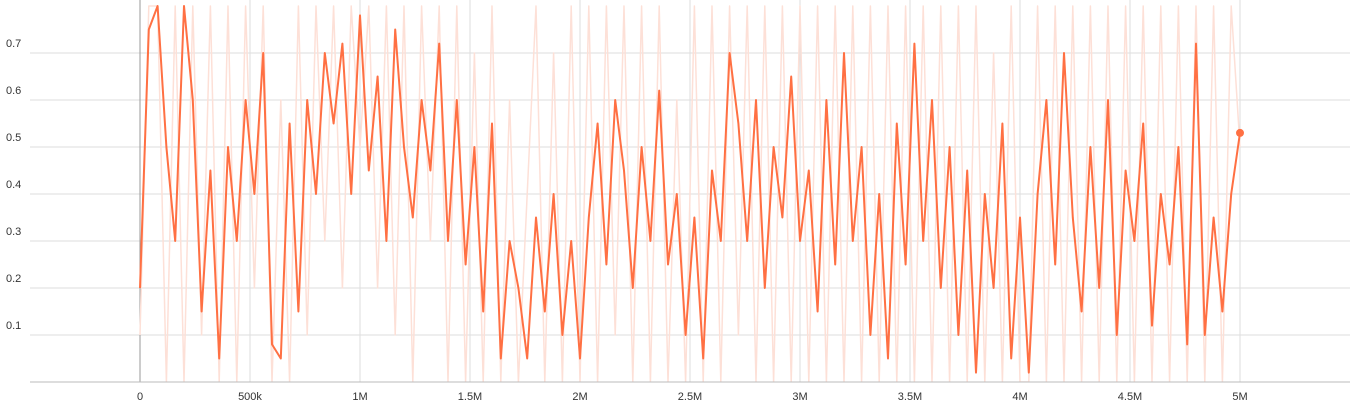 The width and height of the screenshot is (1357, 408). What do you see at coordinates (140, 397) in the screenshot?
I see `x-tick-label: 0` at bounding box center [140, 397].